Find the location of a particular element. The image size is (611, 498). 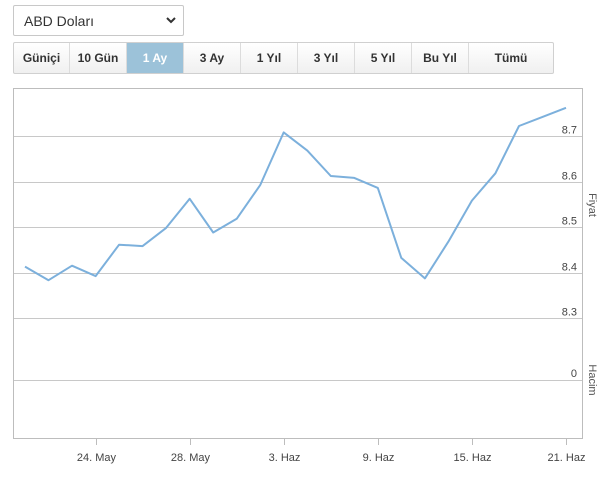

volume-tick-label: 0 is located at coordinates (574, 374).